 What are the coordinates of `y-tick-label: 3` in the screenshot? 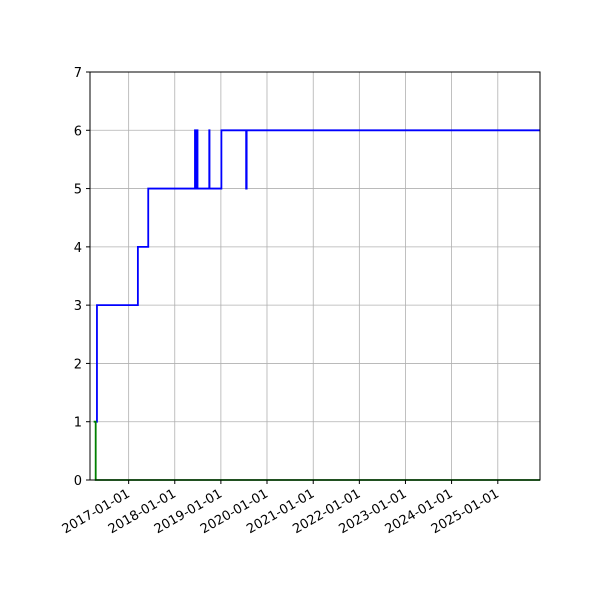 It's located at (78, 306).